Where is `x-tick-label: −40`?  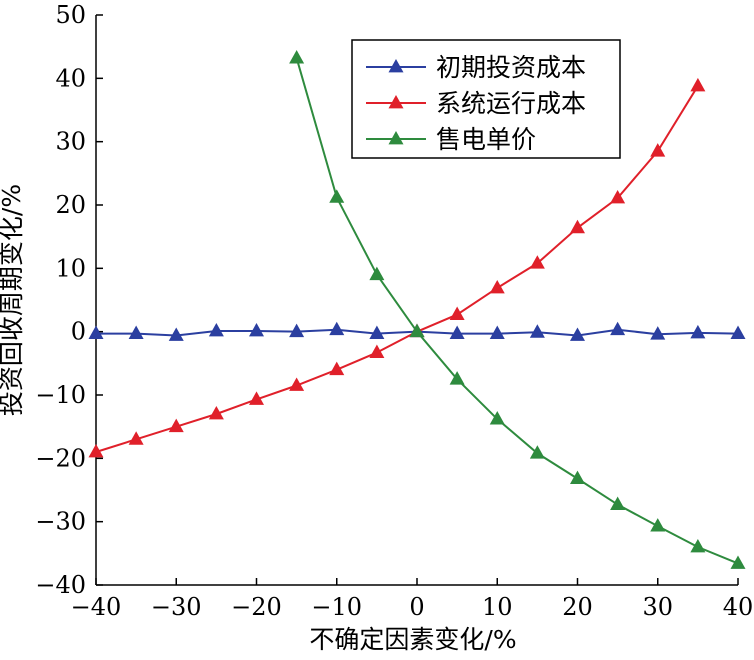
x-tick-label: −40 is located at coordinates (96, 607).